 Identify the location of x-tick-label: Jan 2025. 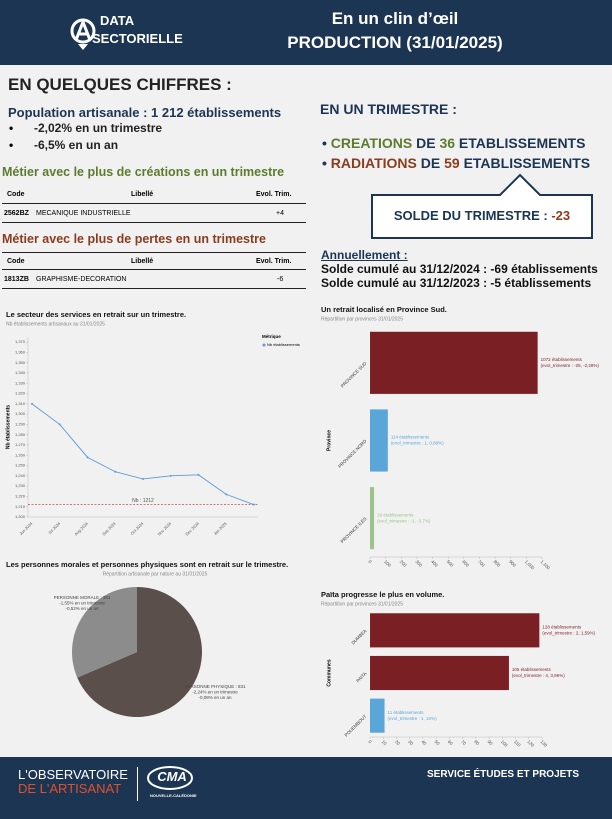
(221, 528).